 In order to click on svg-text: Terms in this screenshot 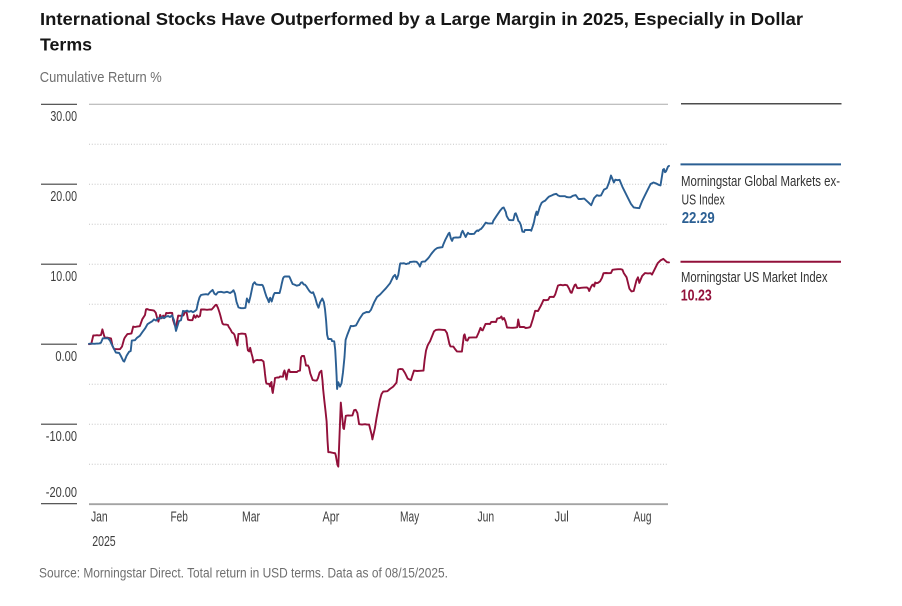, I will do `click(66, 44)`.